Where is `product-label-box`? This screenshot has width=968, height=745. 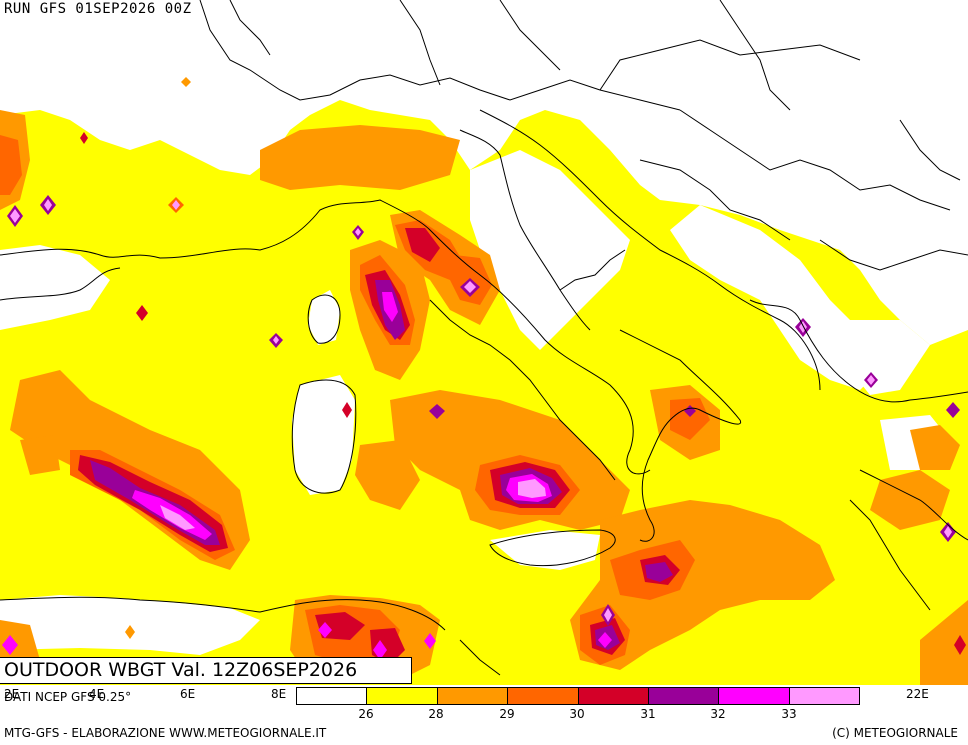
product-label-box is located at coordinates (206, 670).